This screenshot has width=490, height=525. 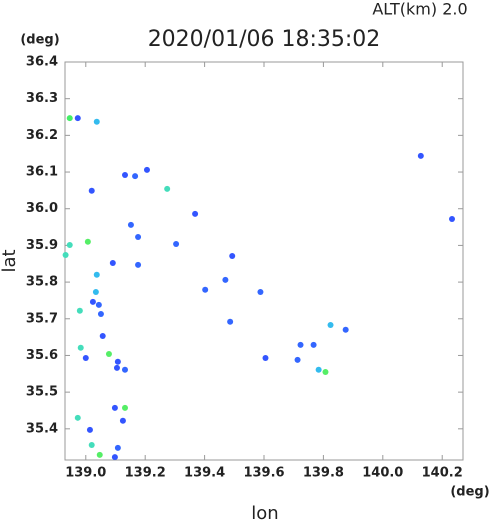 What do you see at coordinates (323, 473) in the screenshot?
I see `x-tick-label: 139.8` at bounding box center [323, 473].